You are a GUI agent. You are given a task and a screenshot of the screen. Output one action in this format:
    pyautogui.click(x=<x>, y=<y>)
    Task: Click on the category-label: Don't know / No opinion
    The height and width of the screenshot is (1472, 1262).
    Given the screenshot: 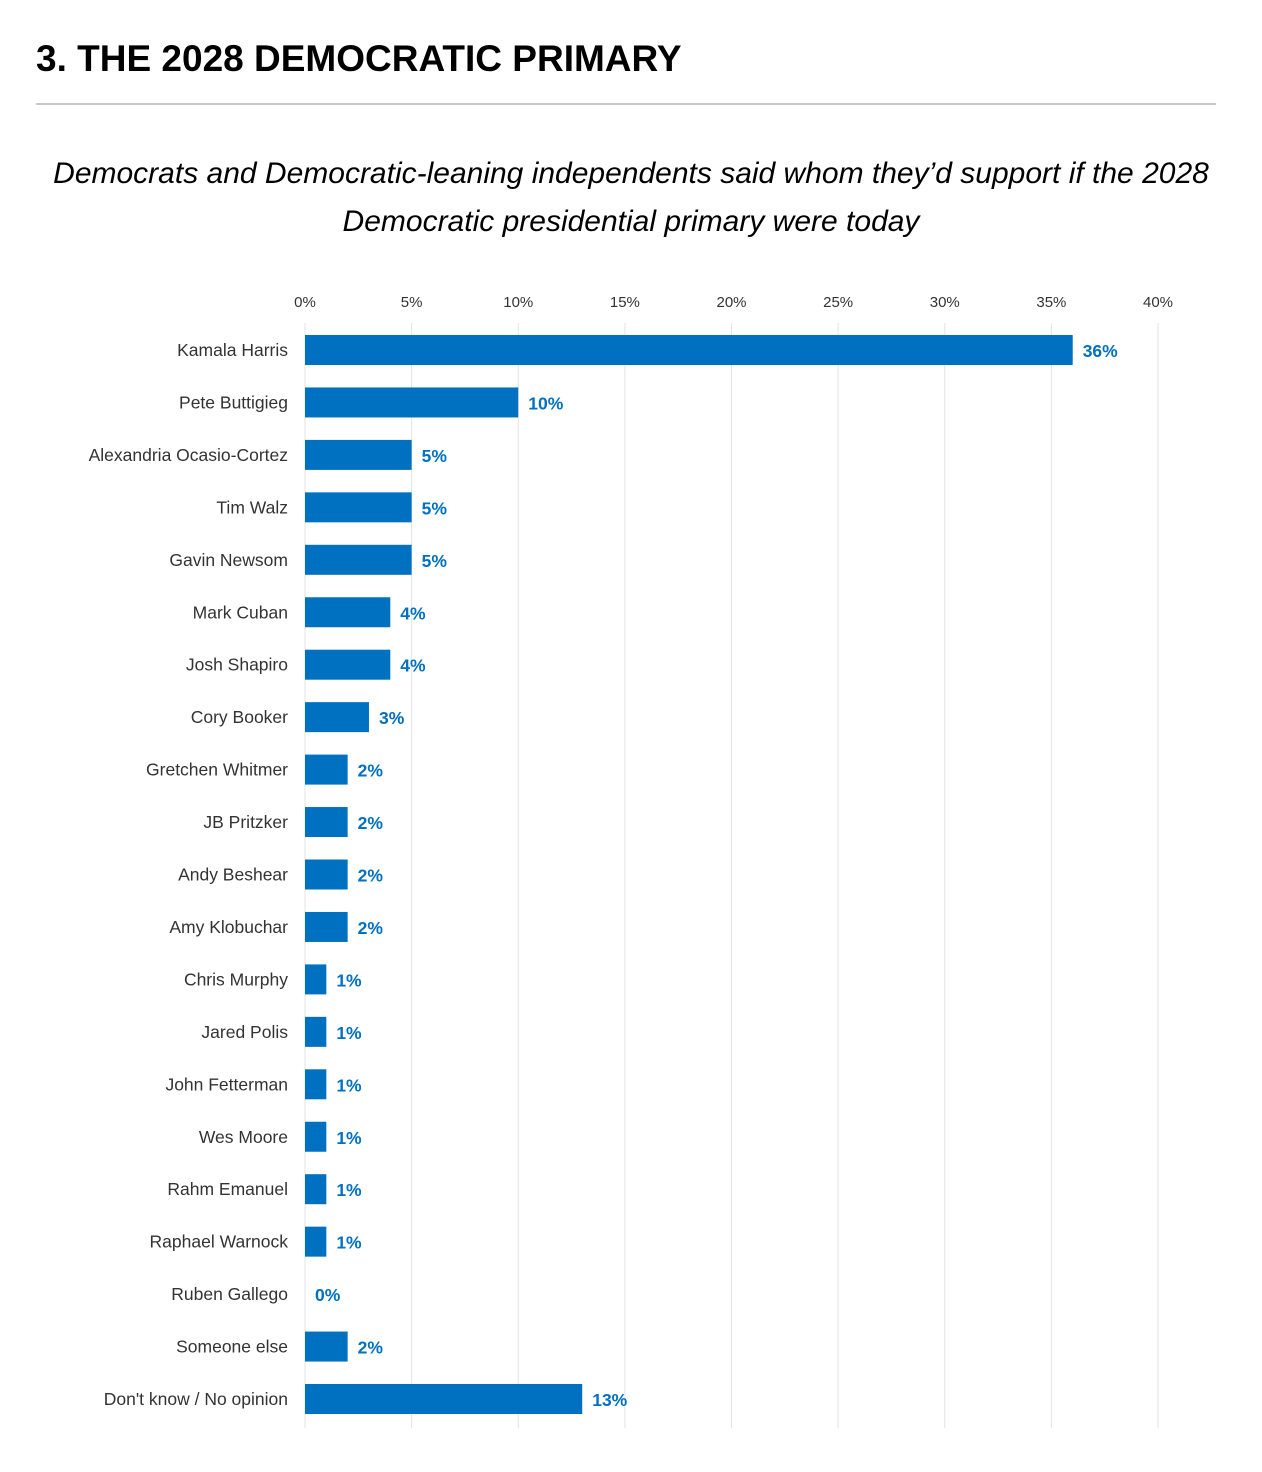 What is the action you would take?
    pyautogui.click(x=196, y=1399)
    